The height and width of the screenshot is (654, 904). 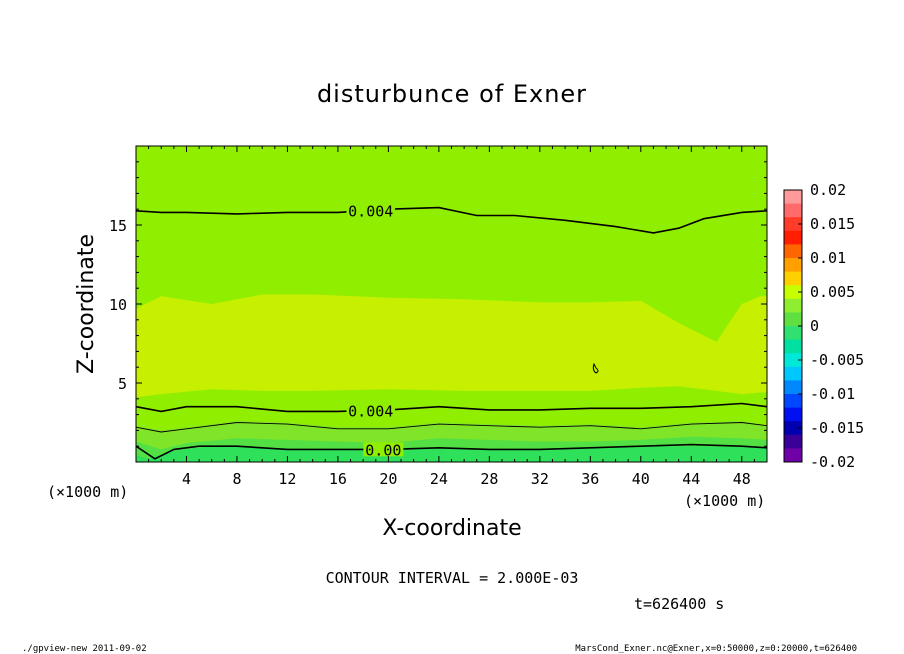 What do you see at coordinates (452, 578) in the screenshot?
I see `contour-interval-label: CONTOUR INTERVAL = 2.000E-03` at bounding box center [452, 578].